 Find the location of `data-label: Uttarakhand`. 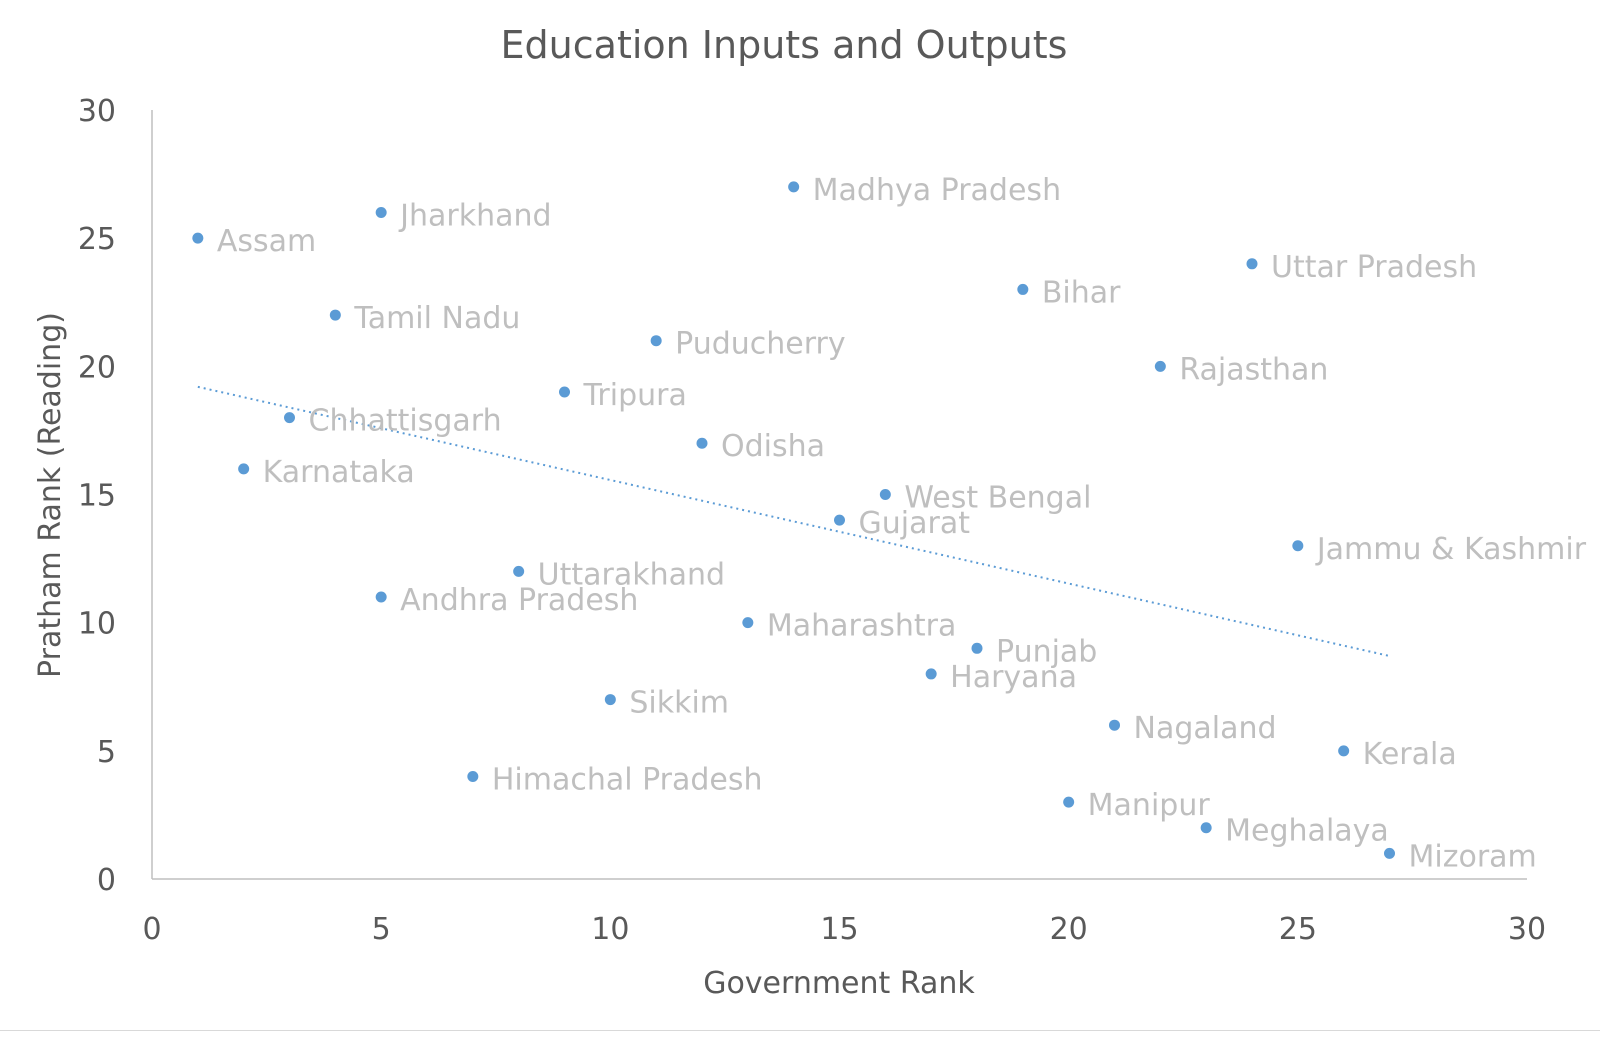

data-label: Uttarakhand is located at coordinates (631, 574).